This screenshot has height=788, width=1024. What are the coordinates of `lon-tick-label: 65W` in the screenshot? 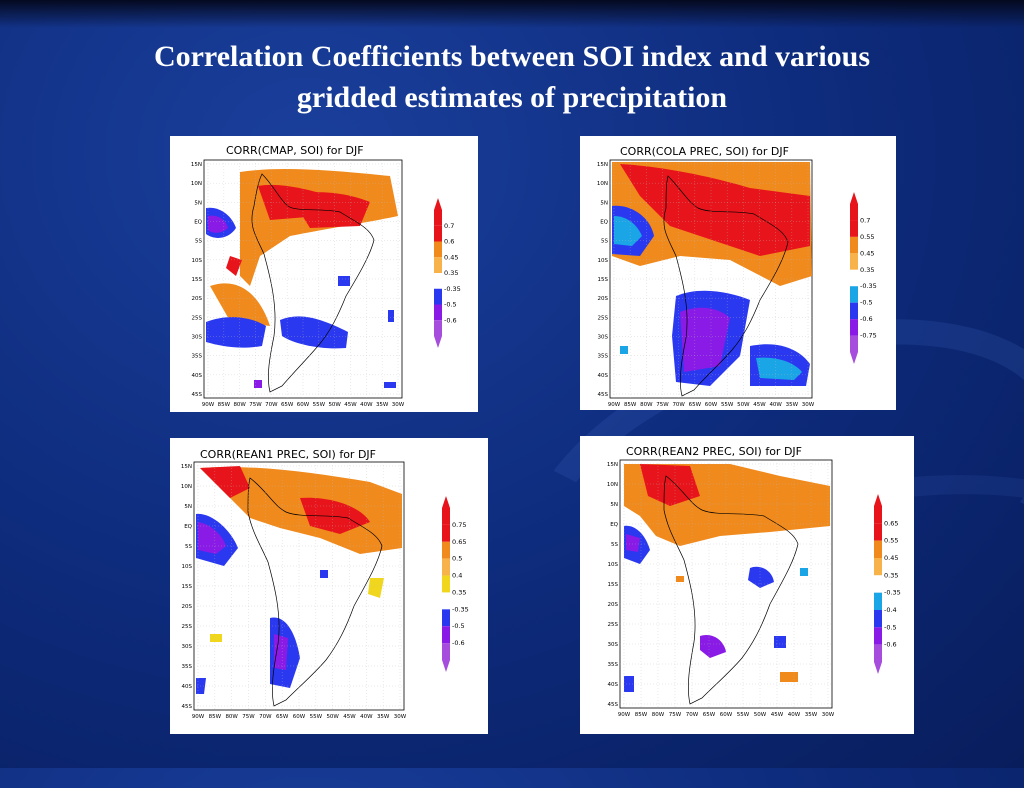 It's located at (709, 715).